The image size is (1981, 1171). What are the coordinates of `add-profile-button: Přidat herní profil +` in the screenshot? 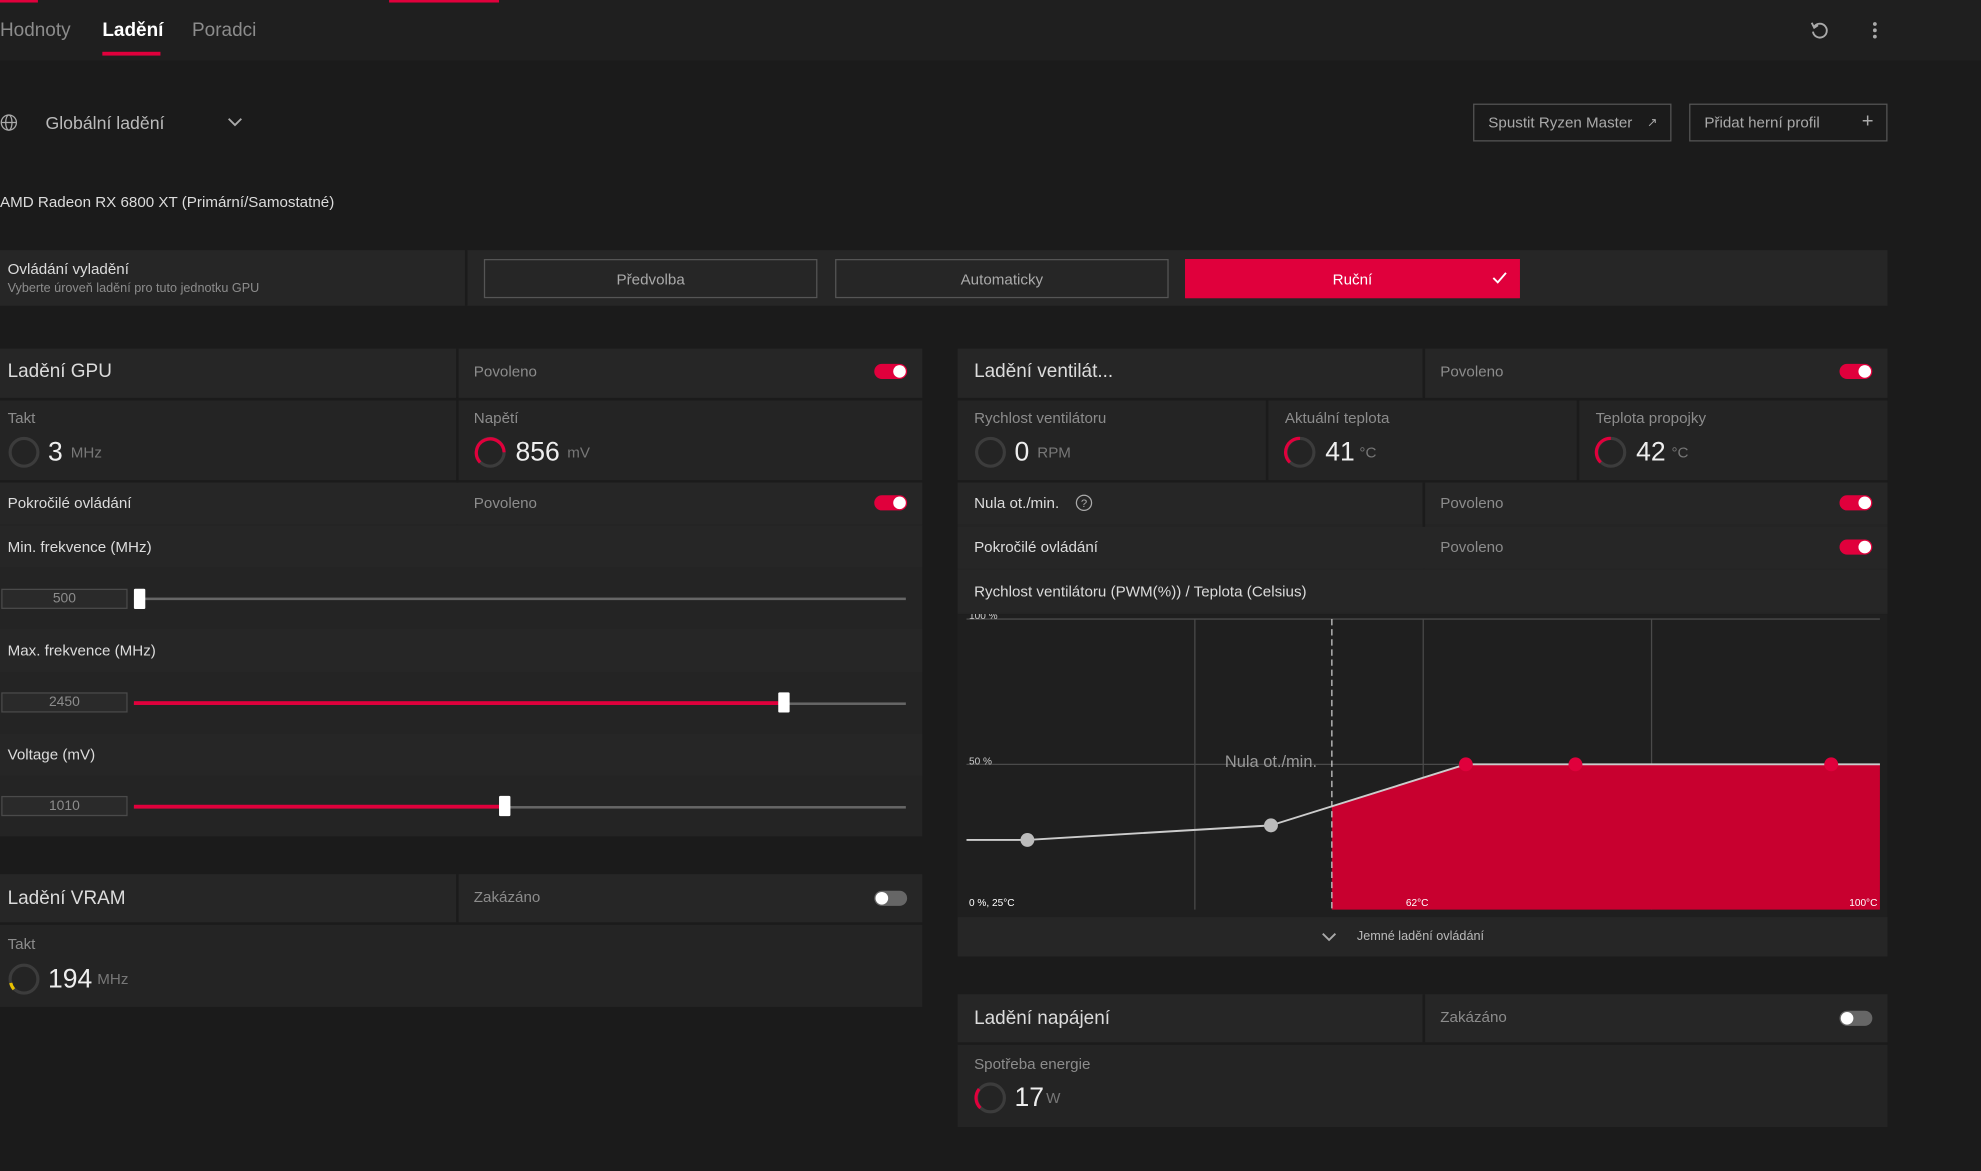 It's located at (1788, 122).